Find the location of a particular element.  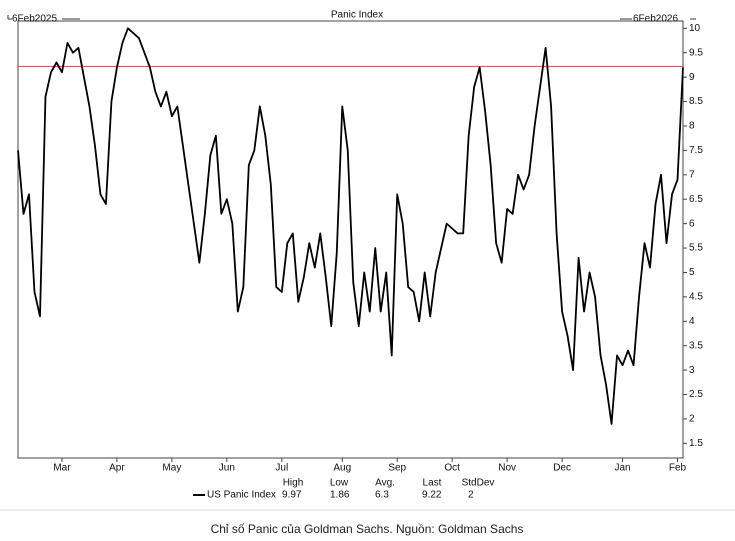

stats-value: 9.97 is located at coordinates (292, 495).